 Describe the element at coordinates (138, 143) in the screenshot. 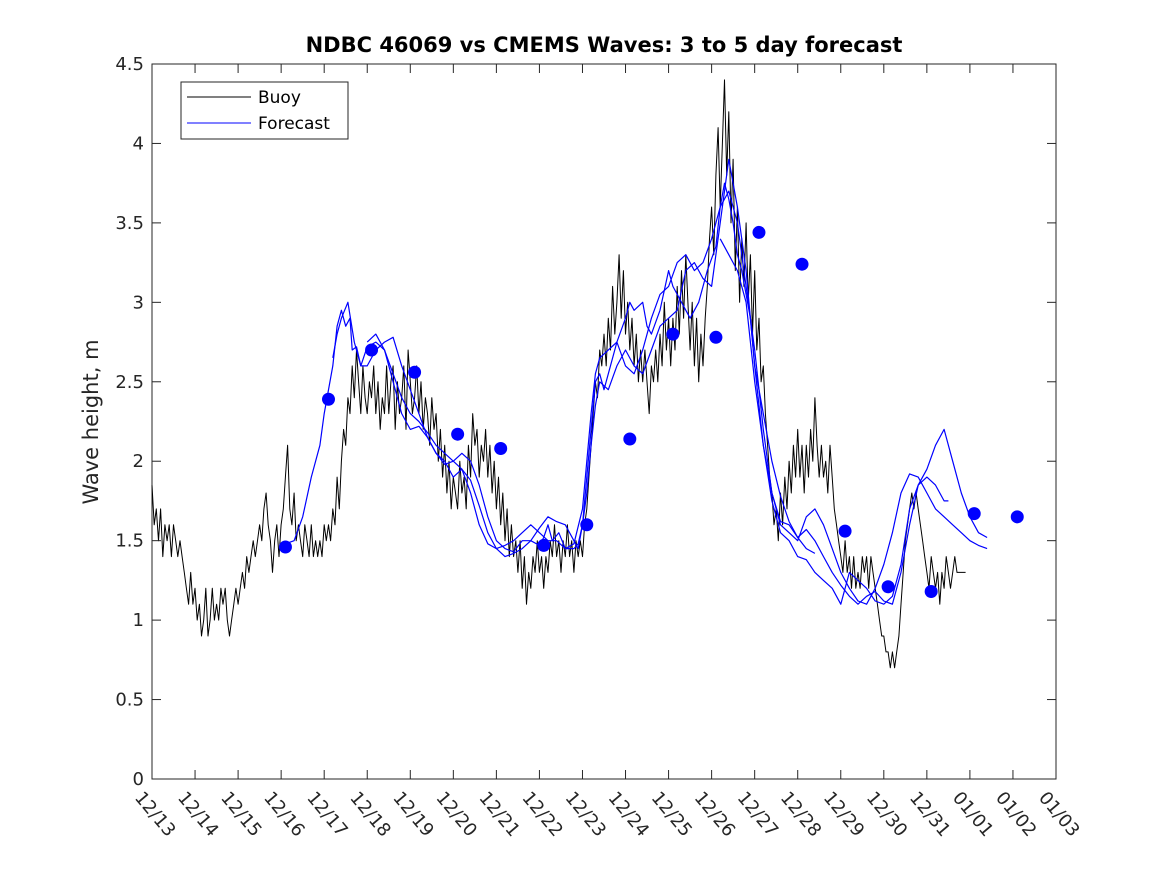

I see `y-tick-label: 4` at that location.